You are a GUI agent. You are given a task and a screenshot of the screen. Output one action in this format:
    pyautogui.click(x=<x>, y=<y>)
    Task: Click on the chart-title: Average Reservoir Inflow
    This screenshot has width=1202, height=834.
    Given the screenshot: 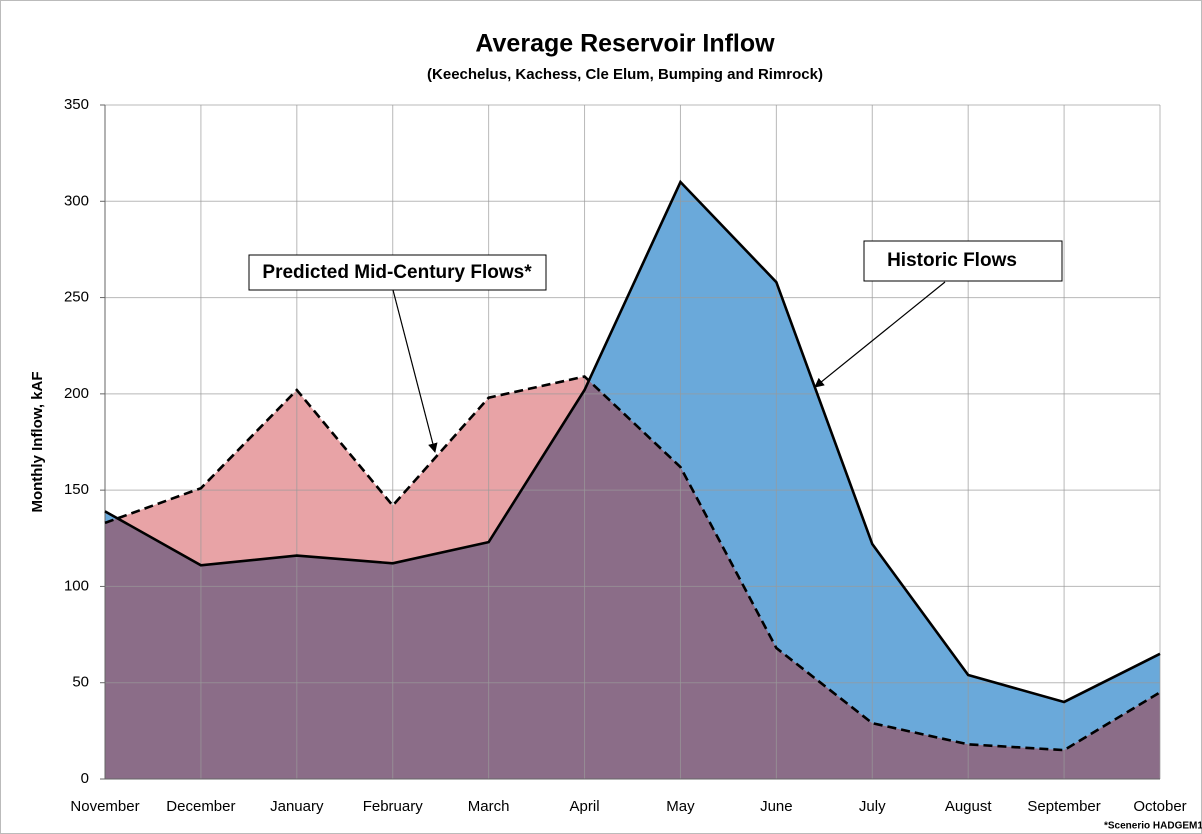 What is the action you would take?
    pyautogui.click(x=625, y=44)
    